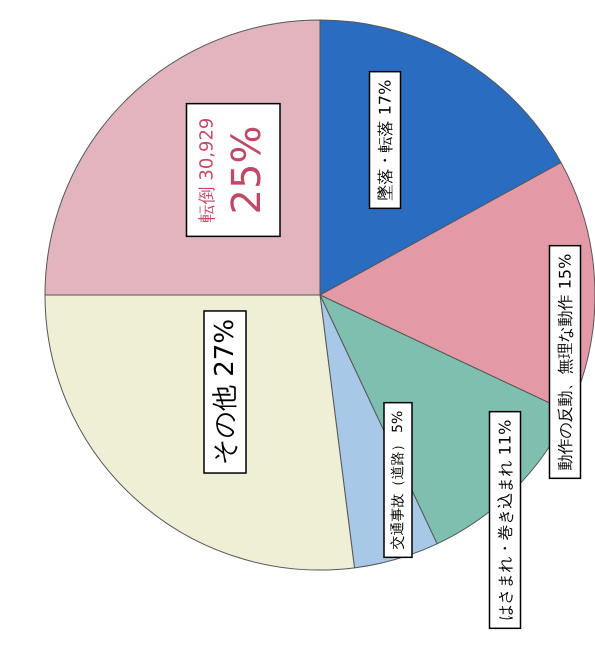  Describe the element at coordinates (565, 362) in the screenshot. I see `slice-label: 動作の反動、無理な動作 15%` at that location.